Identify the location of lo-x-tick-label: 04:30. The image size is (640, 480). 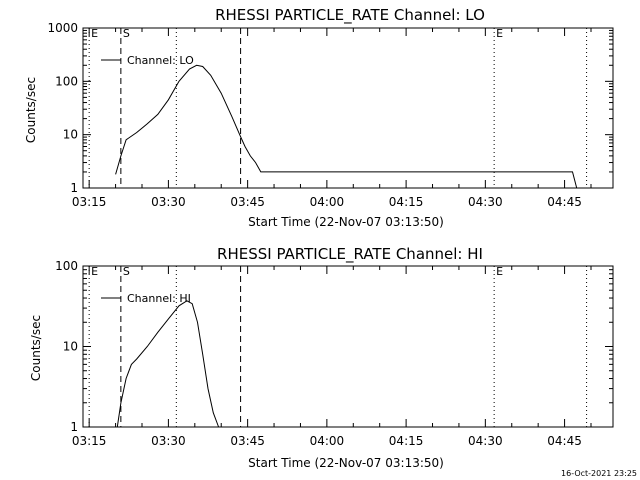
(485, 202).